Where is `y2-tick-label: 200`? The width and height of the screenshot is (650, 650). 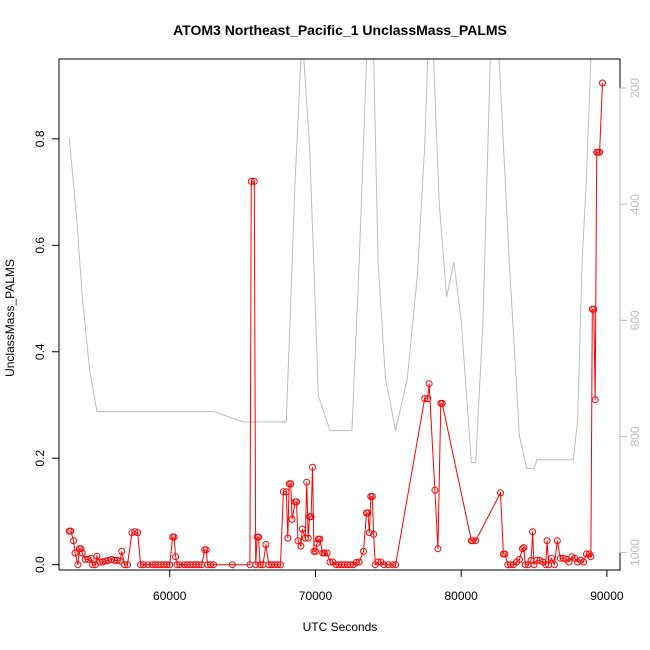 y2-tick-label: 200 is located at coordinates (635, 88).